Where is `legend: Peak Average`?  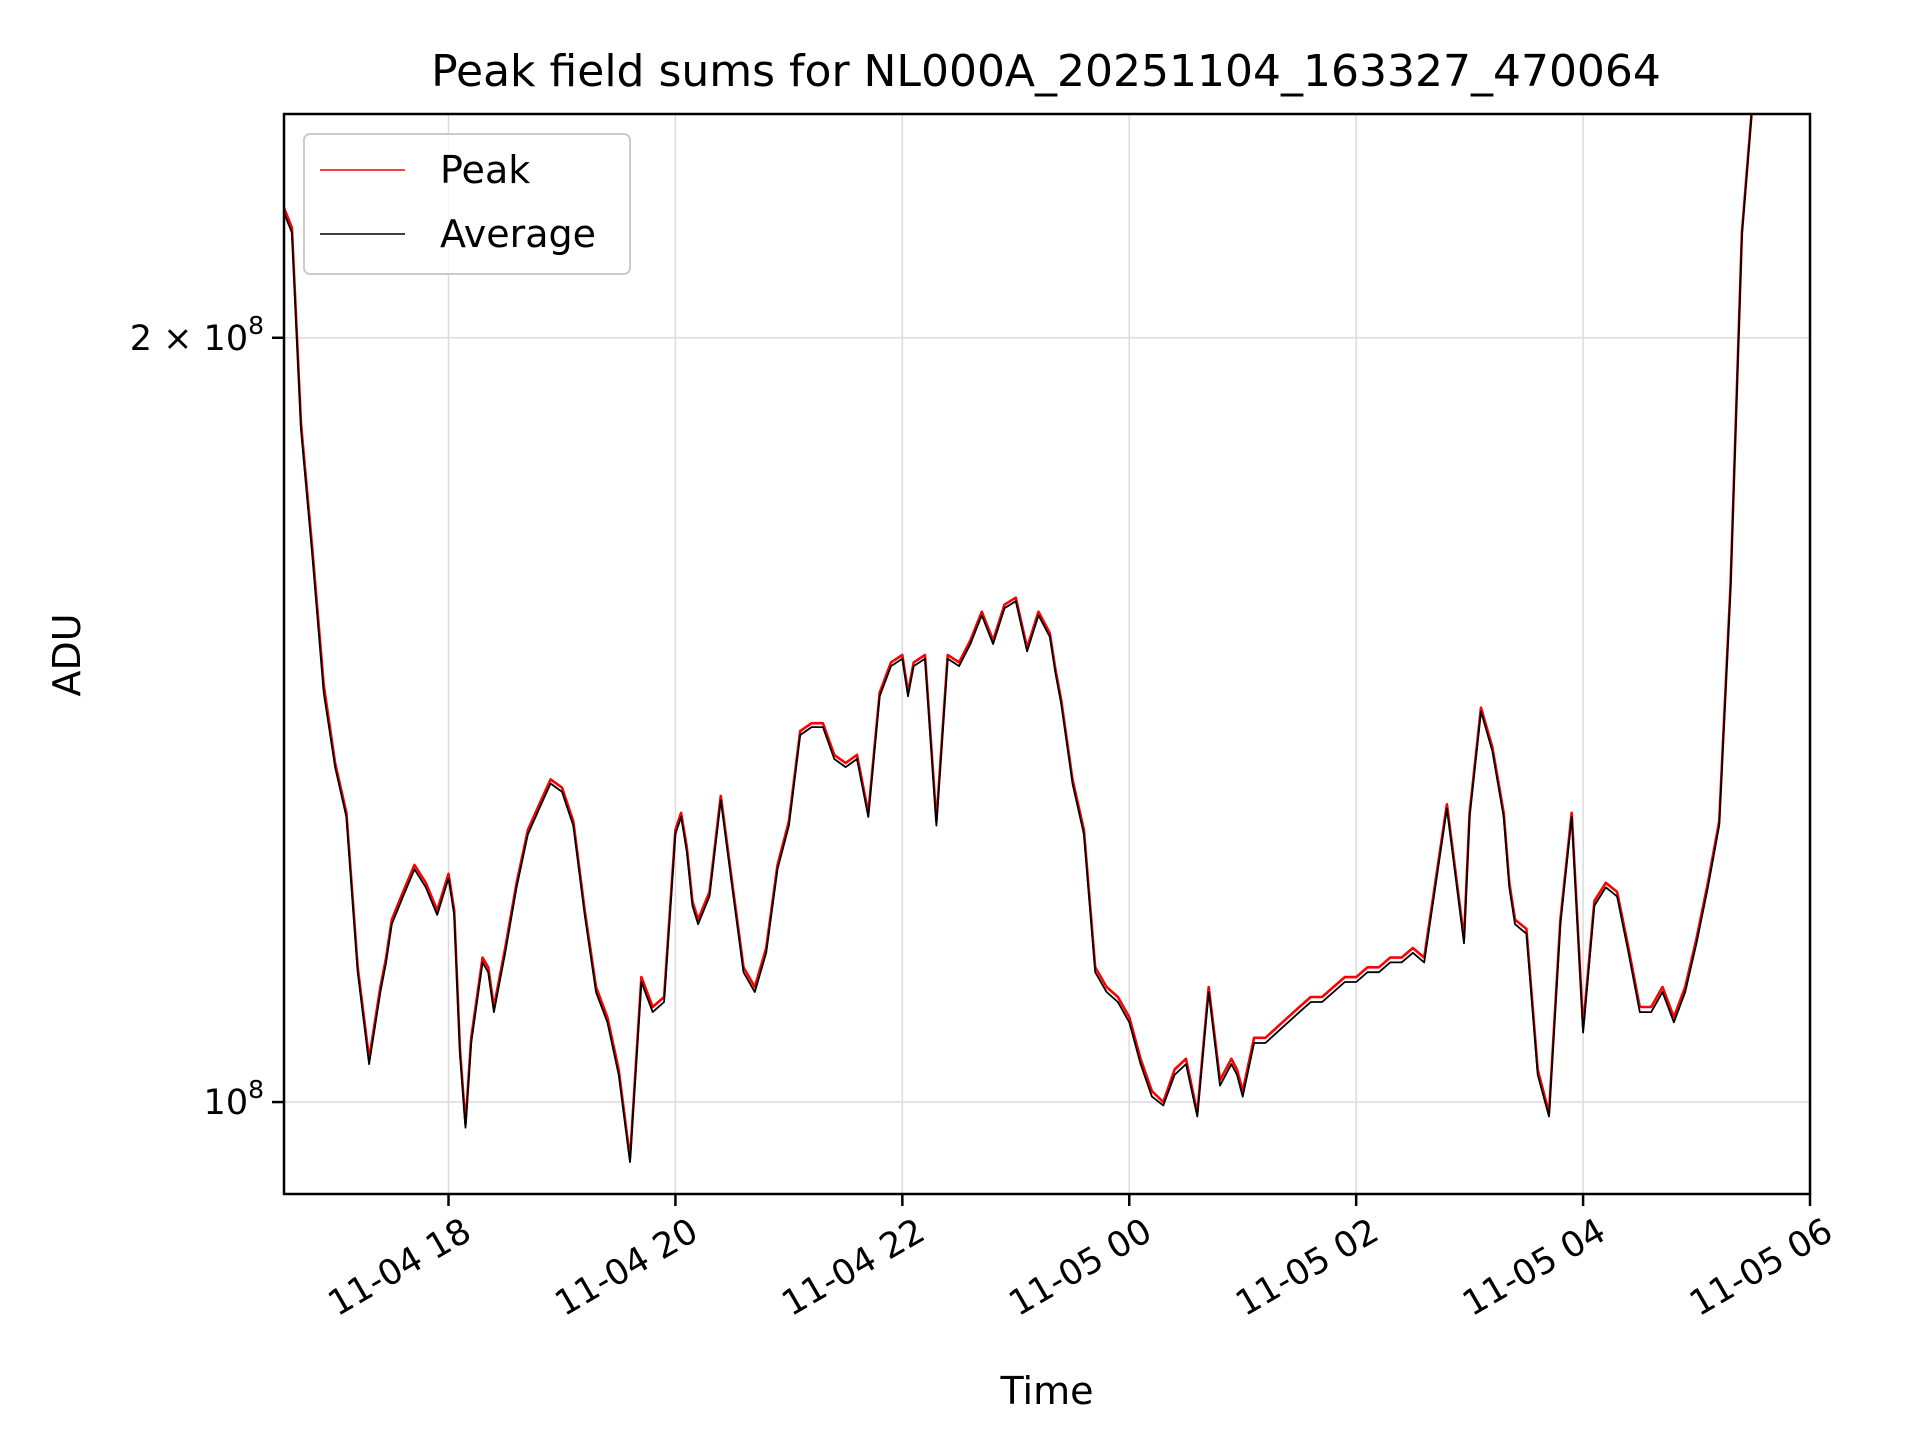
legend: Peak Average is located at coordinates (467, 204).